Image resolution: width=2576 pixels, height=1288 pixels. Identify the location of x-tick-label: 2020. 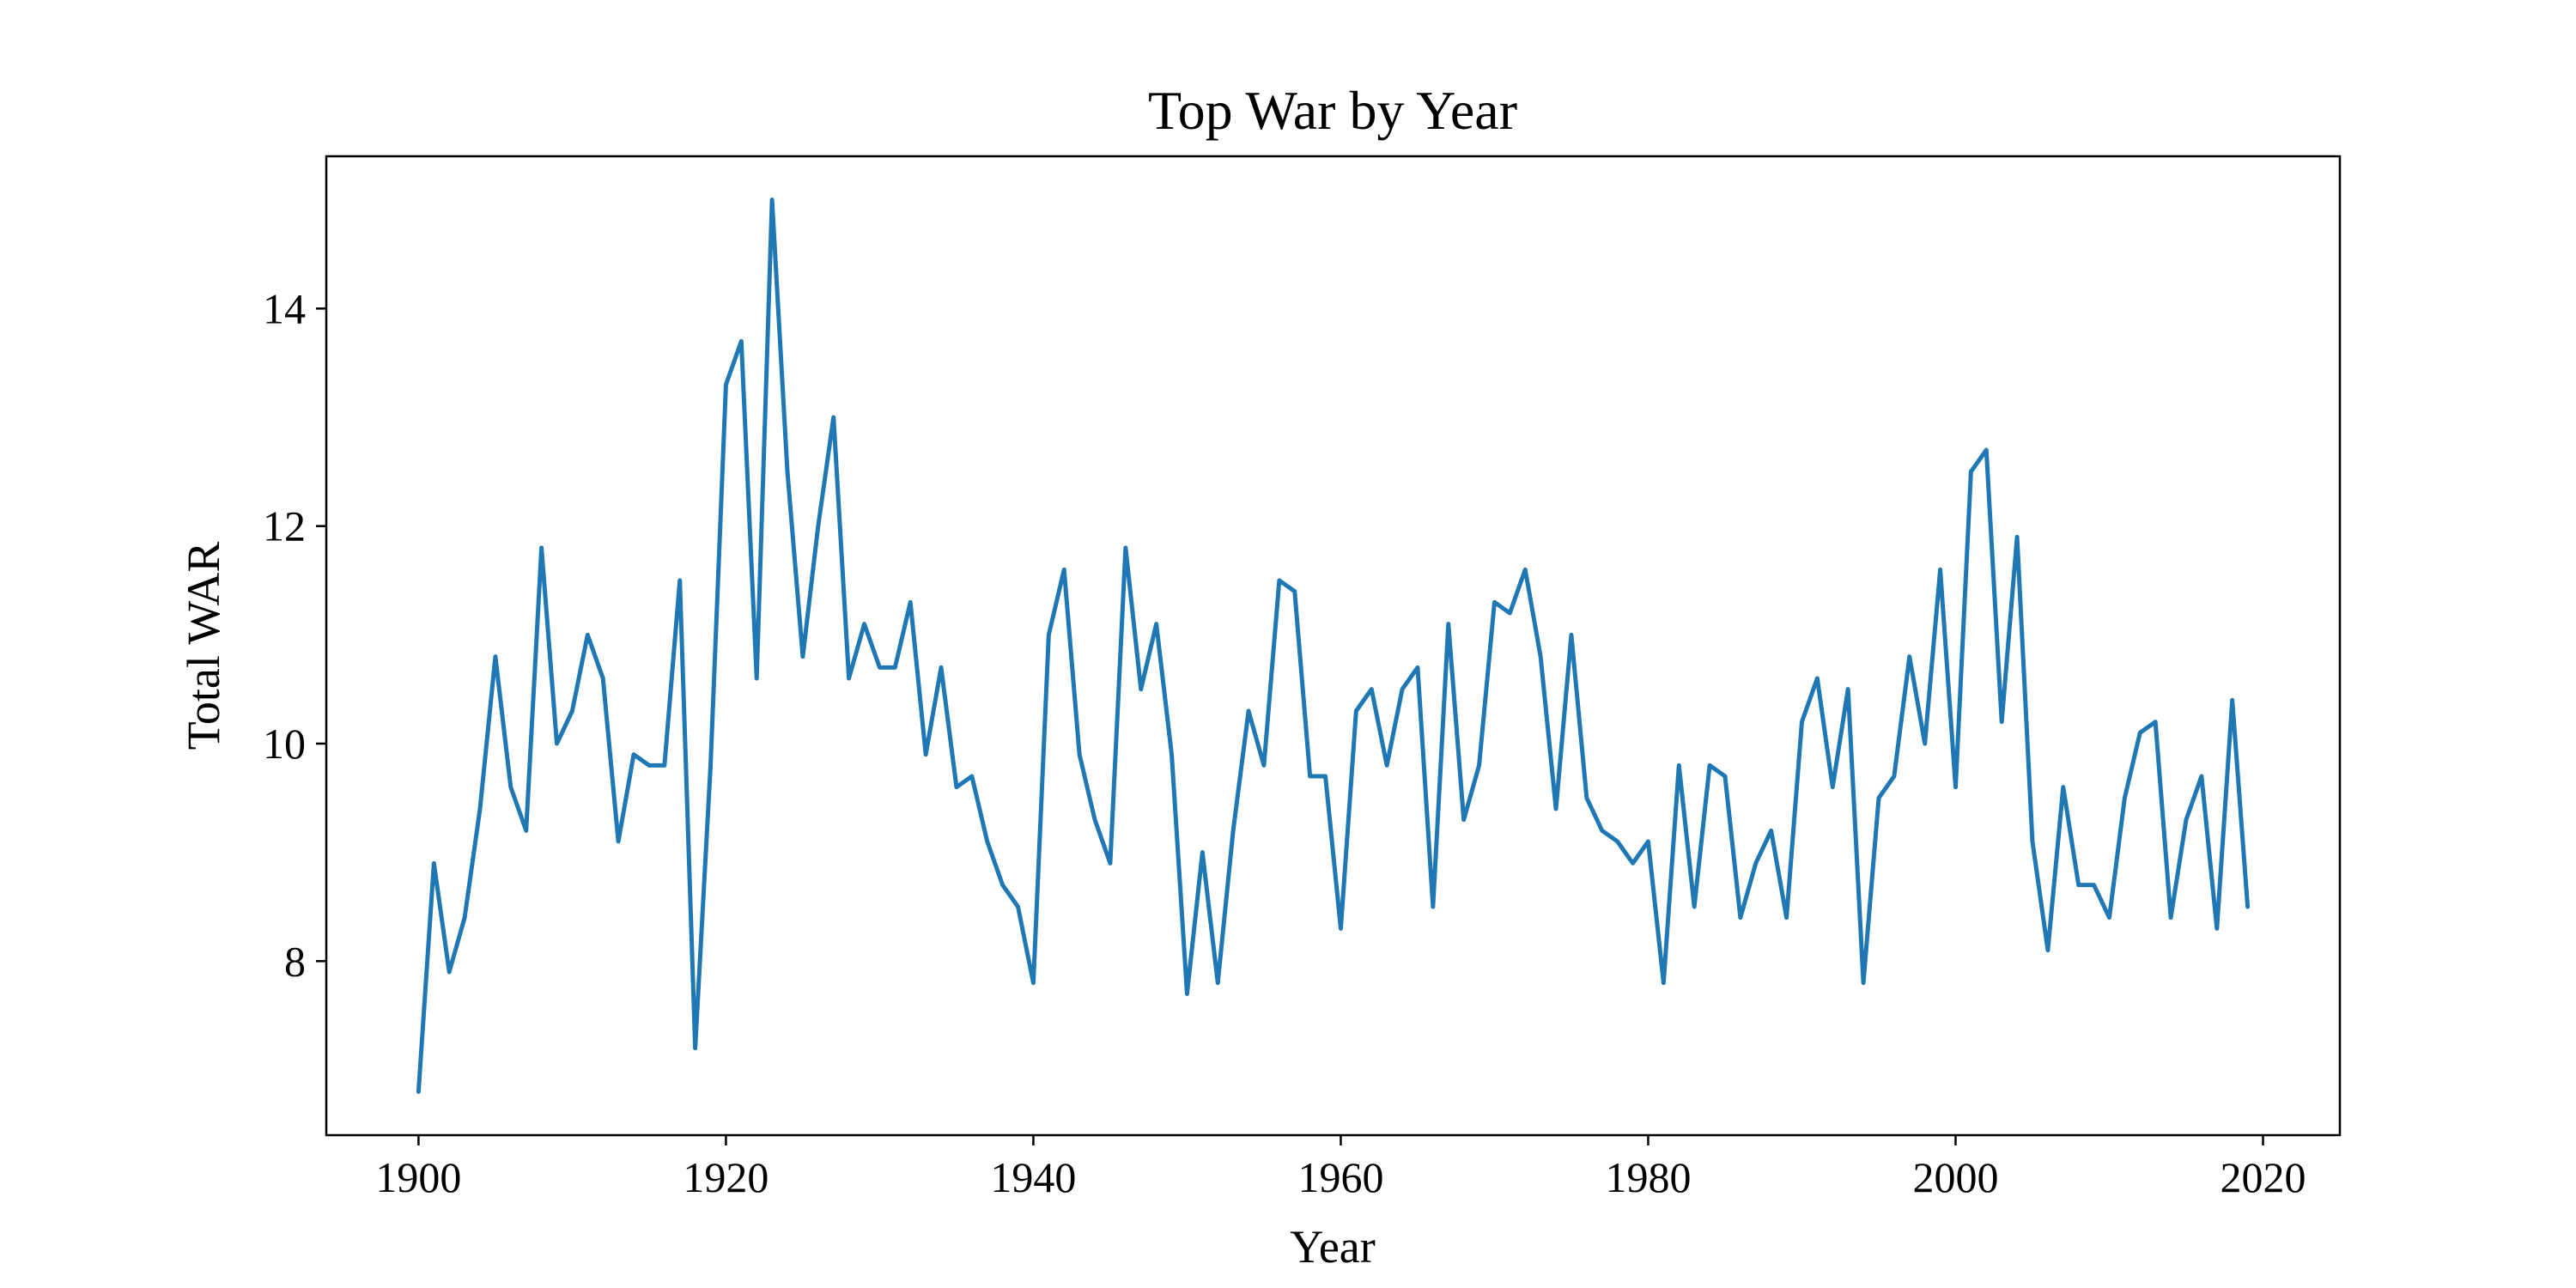
(2263, 1177).